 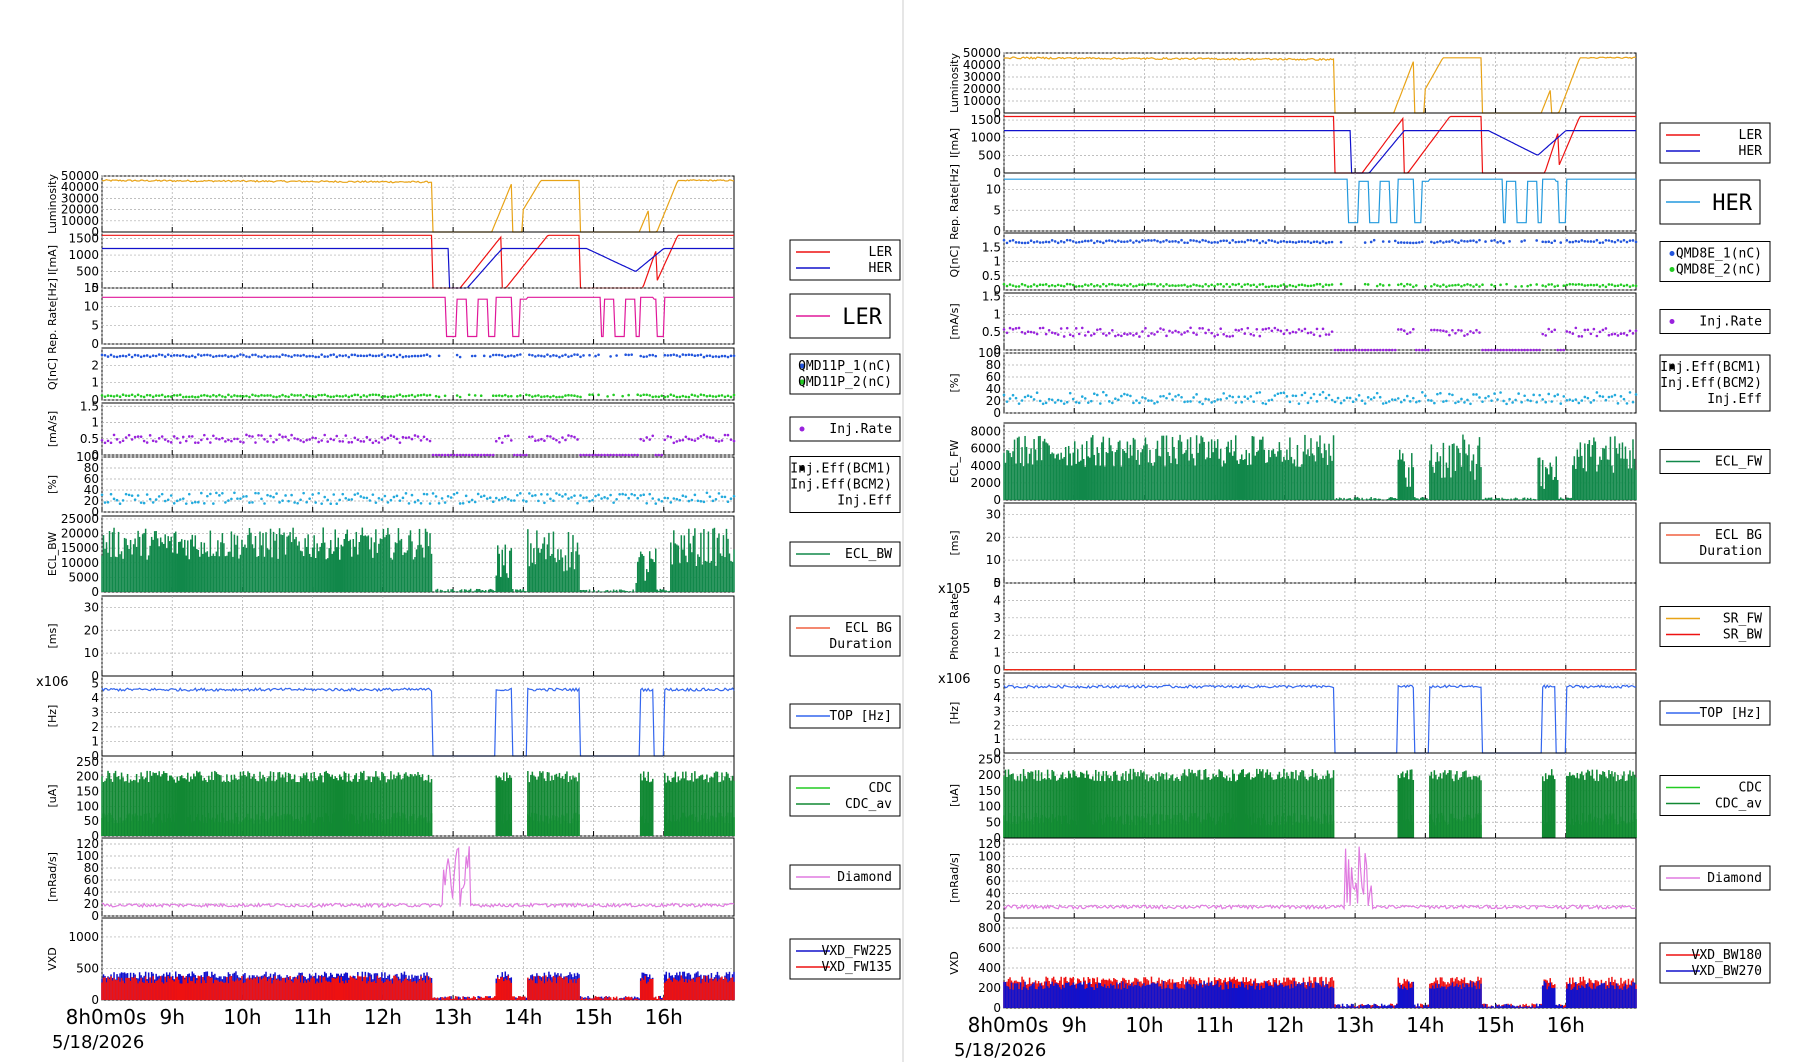 I want to click on x-tick-label: 14h, so click(x=523, y=1017).